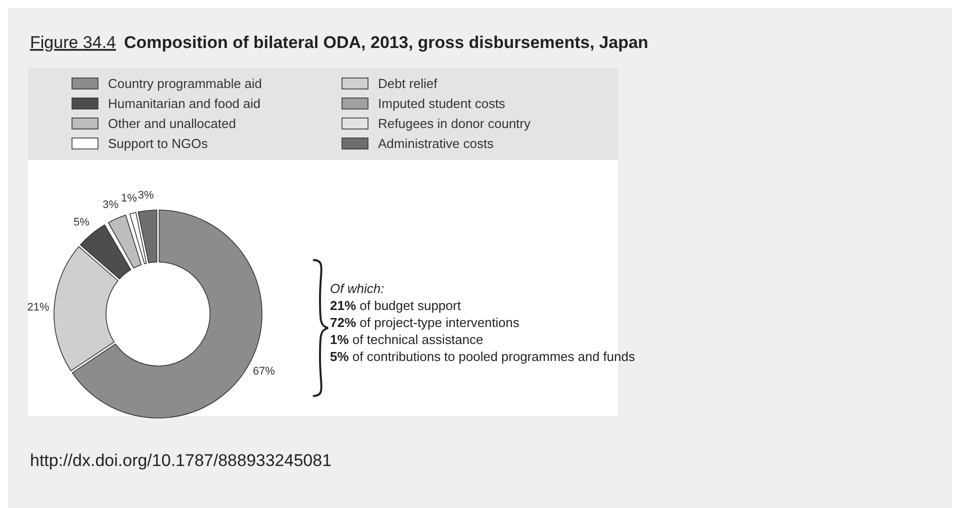 The image size is (960, 508). I want to click on text: 21% of budget support, so click(396, 305).